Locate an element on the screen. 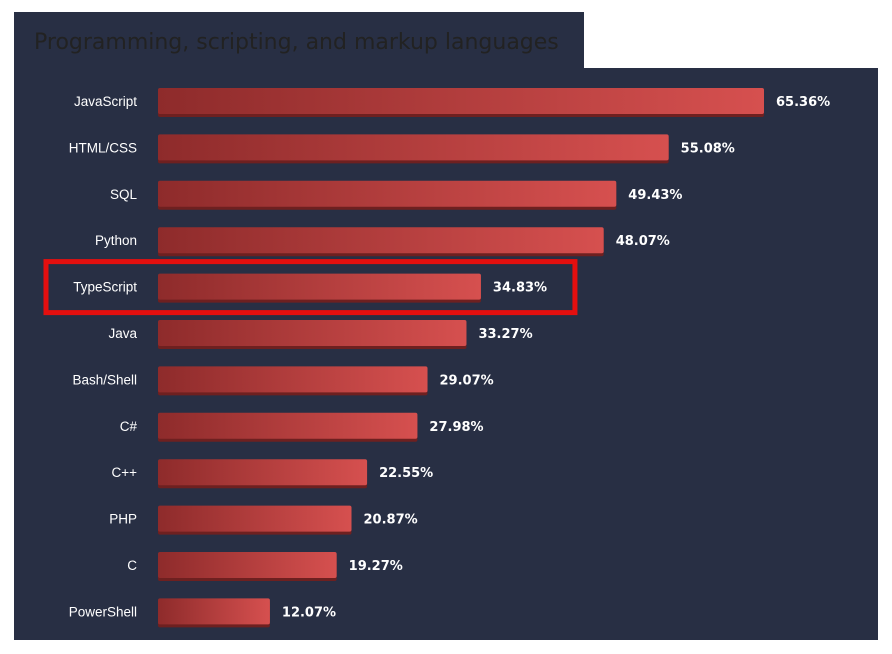 The width and height of the screenshot is (892, 654). value-label-c: 22.55% is located at coordinates (406, 473).